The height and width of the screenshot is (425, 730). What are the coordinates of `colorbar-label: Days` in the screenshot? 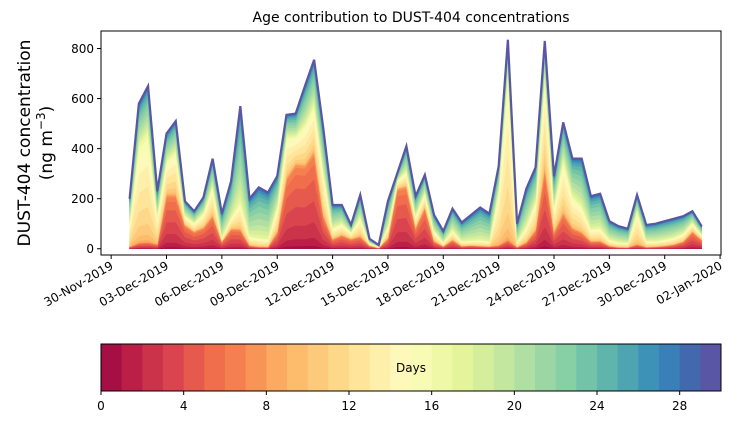 It's located at (411, 368).